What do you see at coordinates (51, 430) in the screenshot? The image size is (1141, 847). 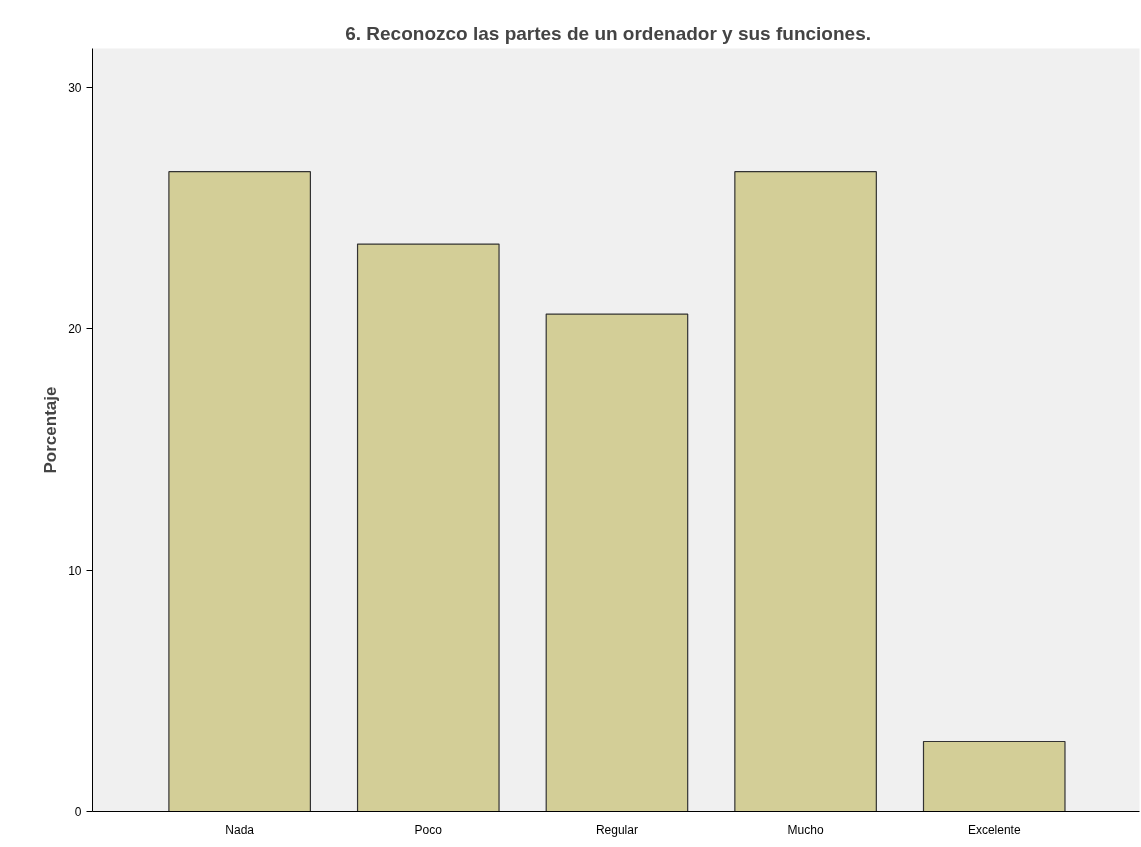 I see `y-axis-title: Porcentaje` at bounding box center [51, 430].